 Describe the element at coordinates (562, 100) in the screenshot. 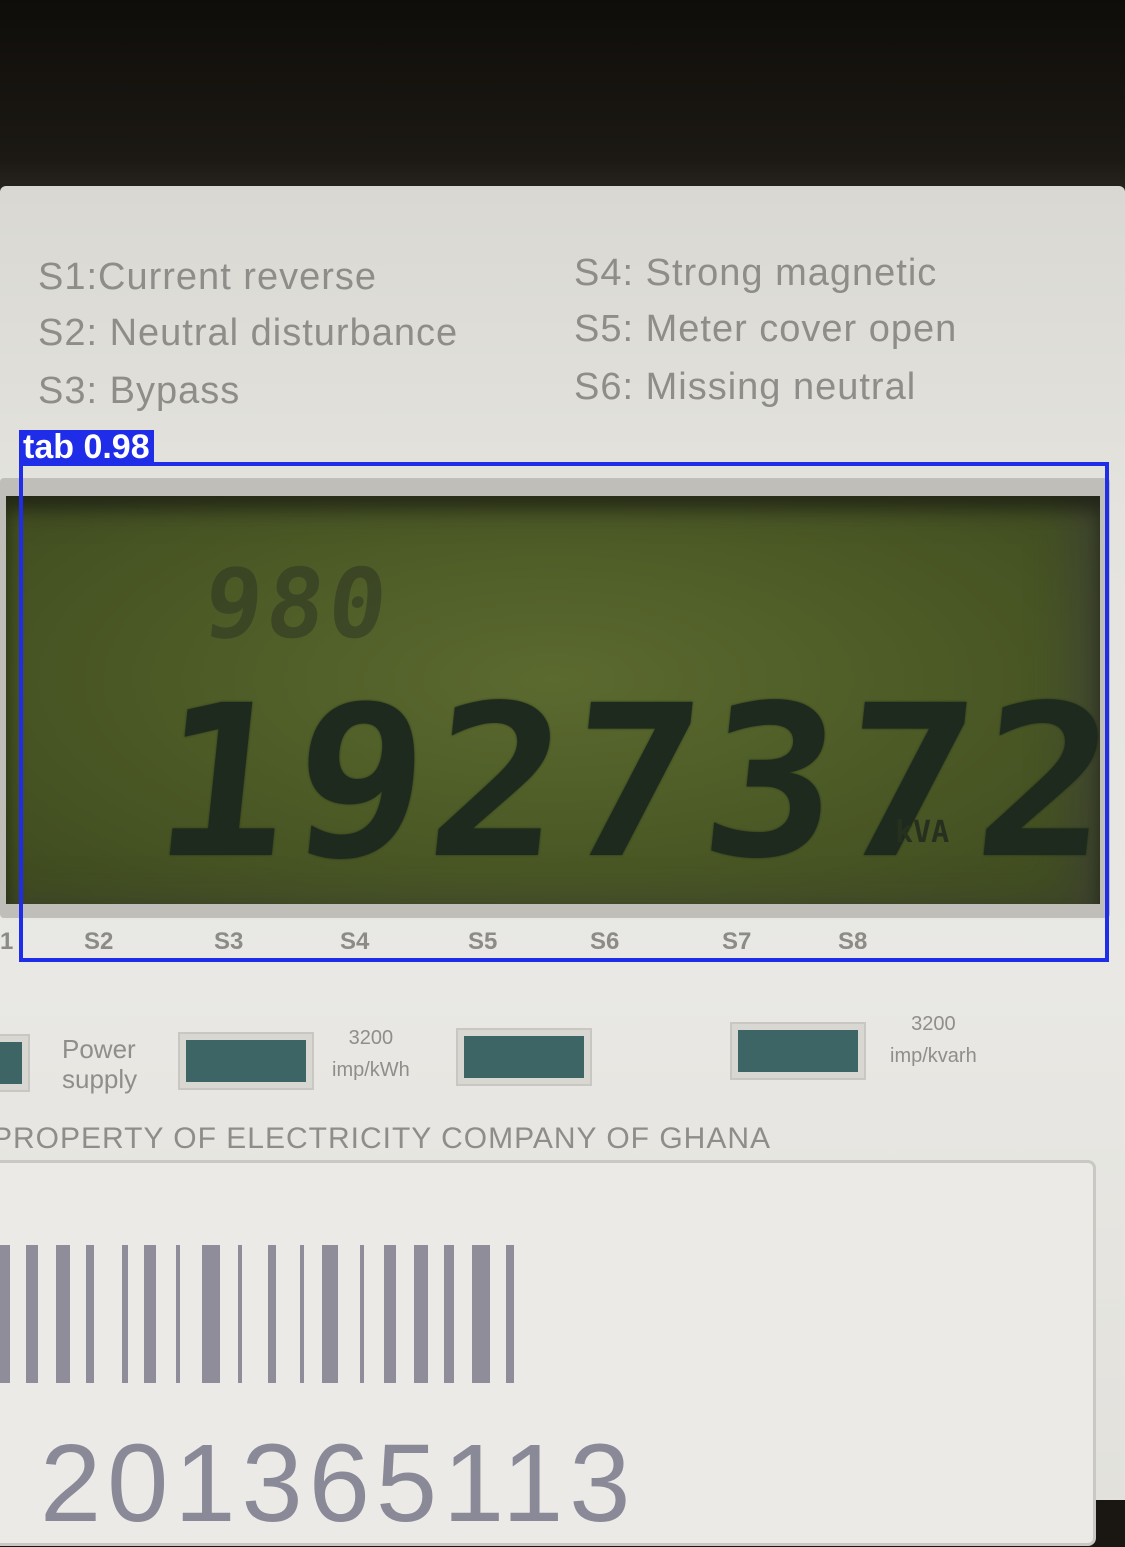

I see `dark-background` at that location.